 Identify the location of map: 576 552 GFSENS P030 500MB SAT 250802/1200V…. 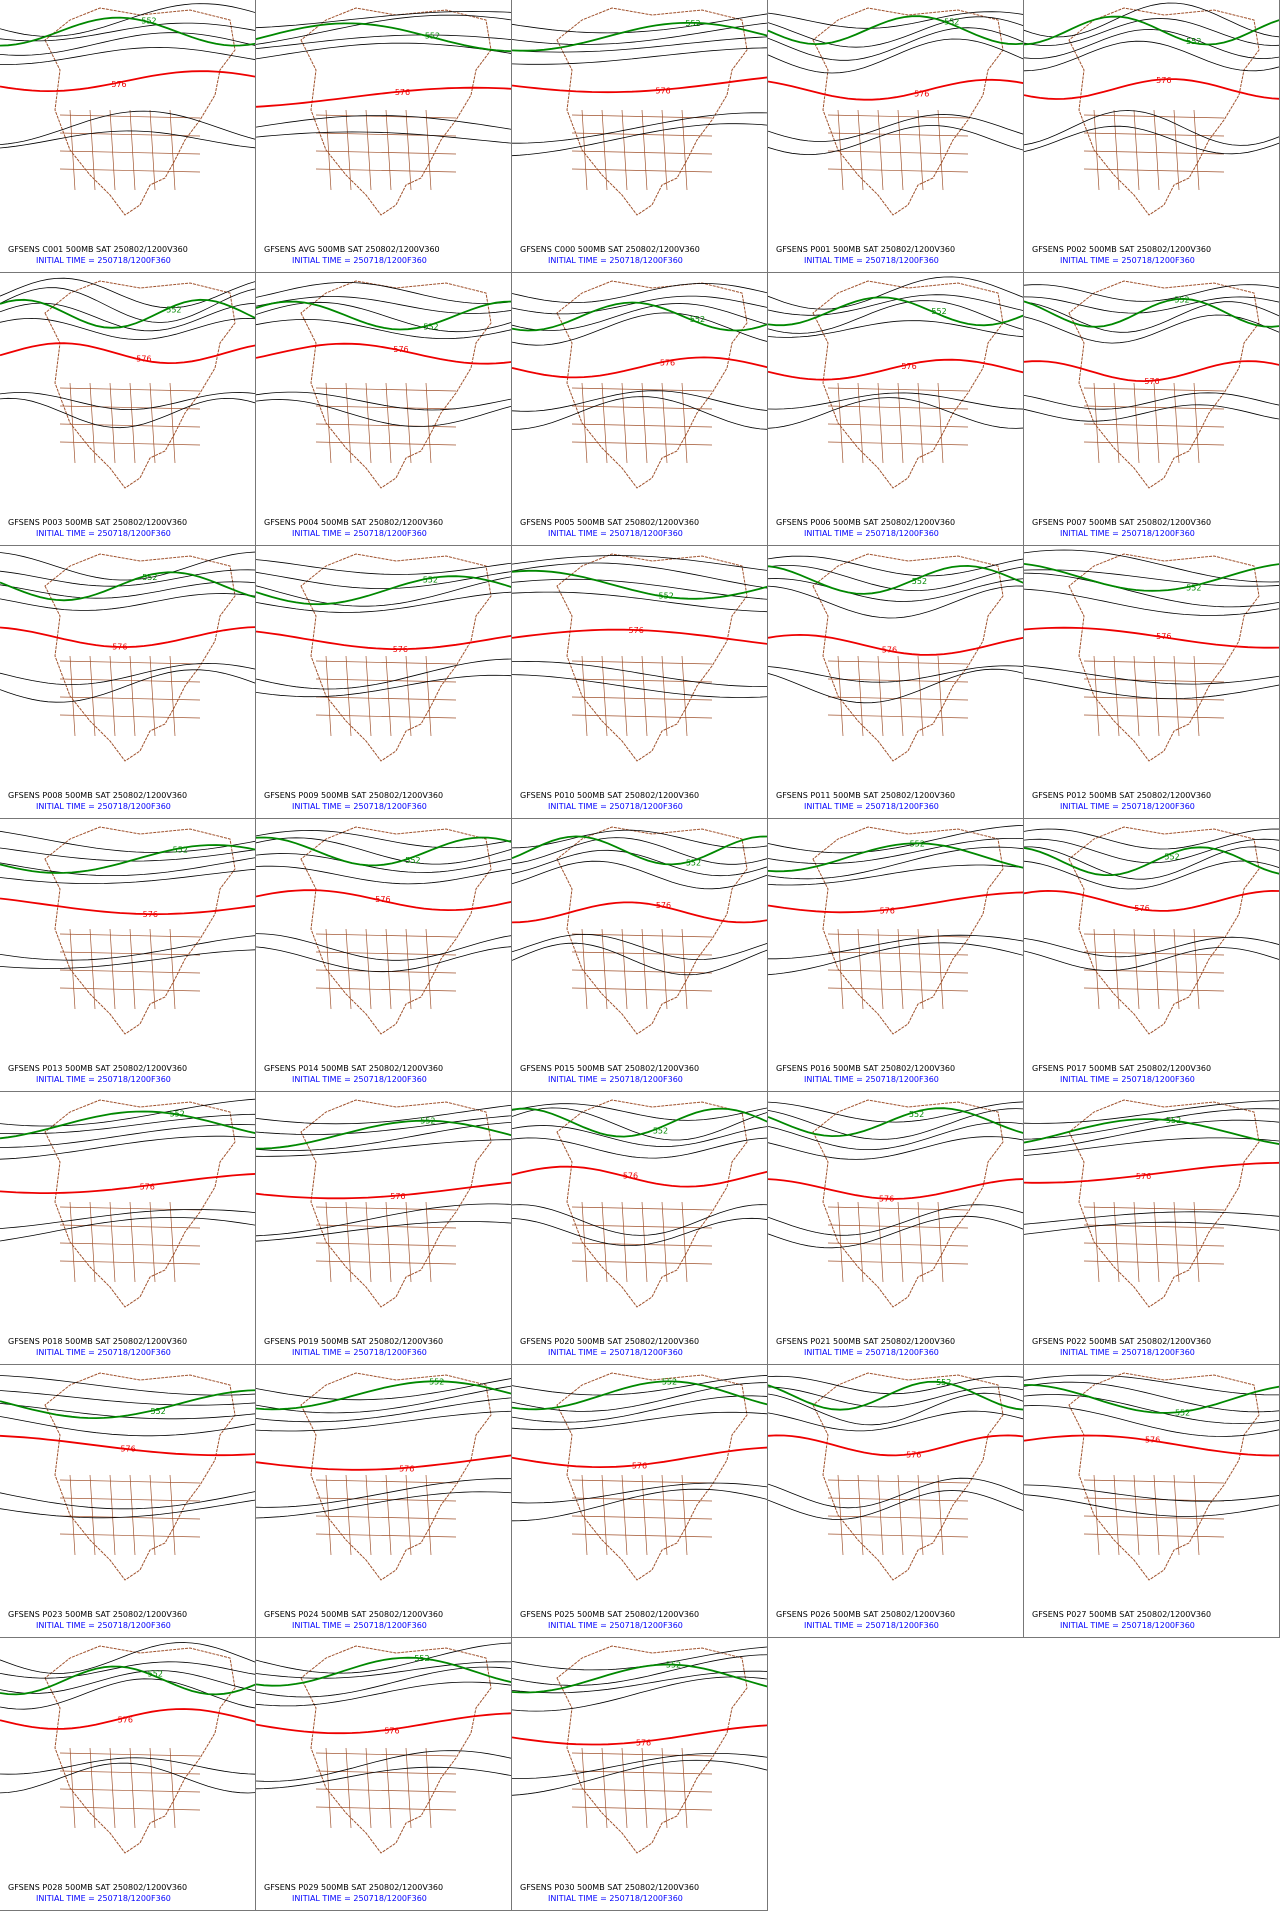
(639, 1774).